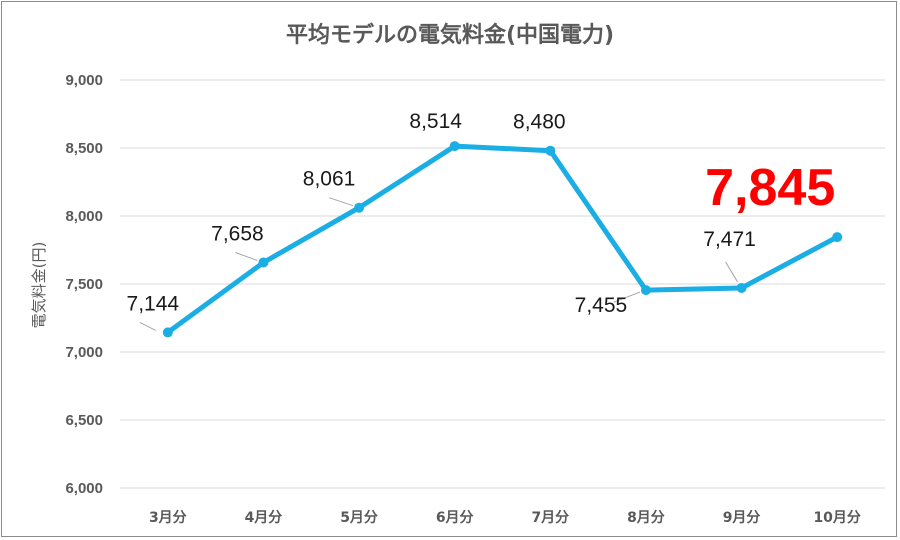  Describe the element at coordinates (329, 179) in the screenshot. I see `data-label: 8,061` at that location.